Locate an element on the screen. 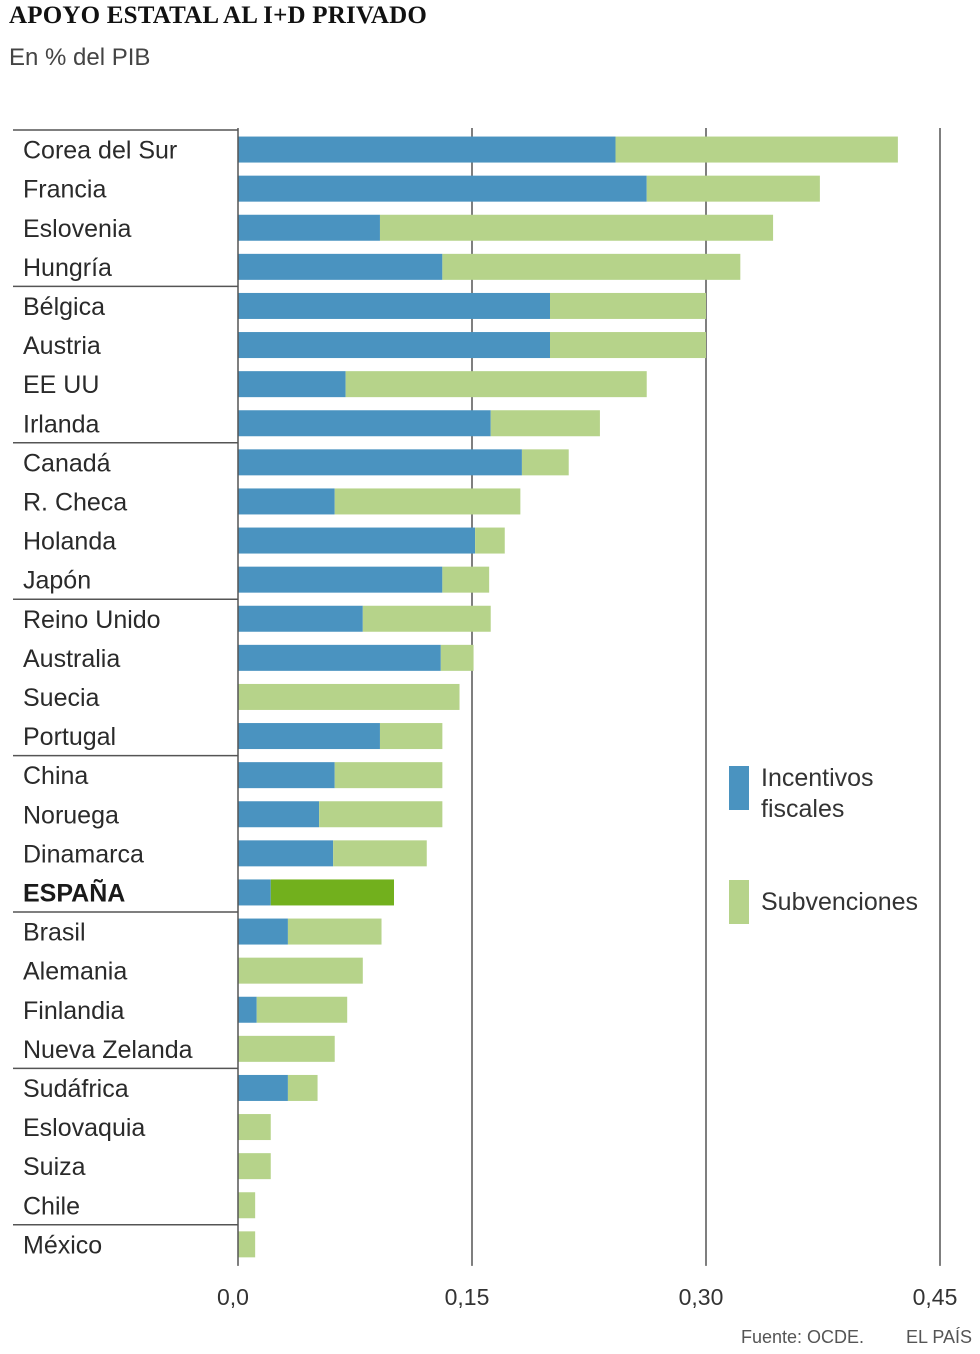 The width and height of the screenshot is (980, 1354). category-label: Portugal is located at coordinates (69, 737).